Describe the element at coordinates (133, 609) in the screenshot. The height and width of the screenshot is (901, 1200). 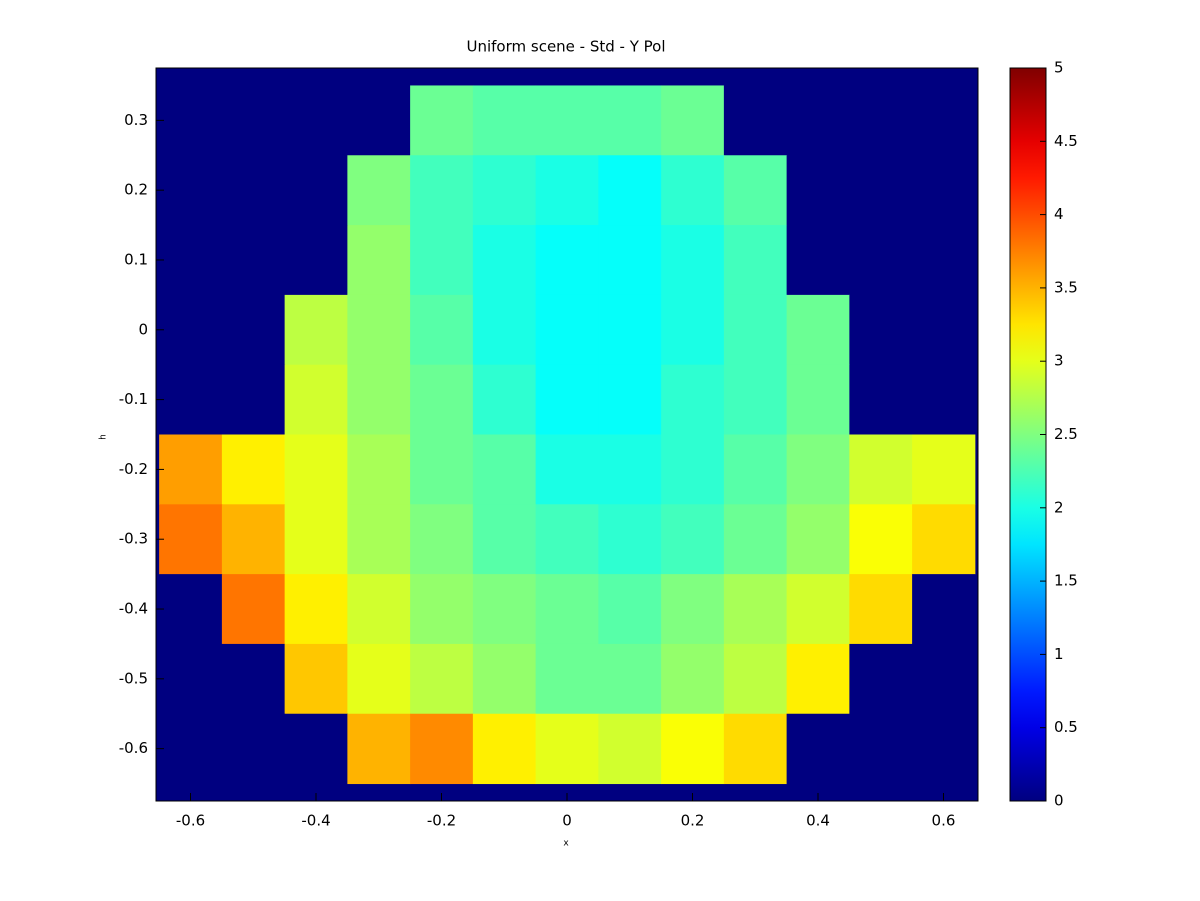
I see `y-tick-label: -0.4` at that location.